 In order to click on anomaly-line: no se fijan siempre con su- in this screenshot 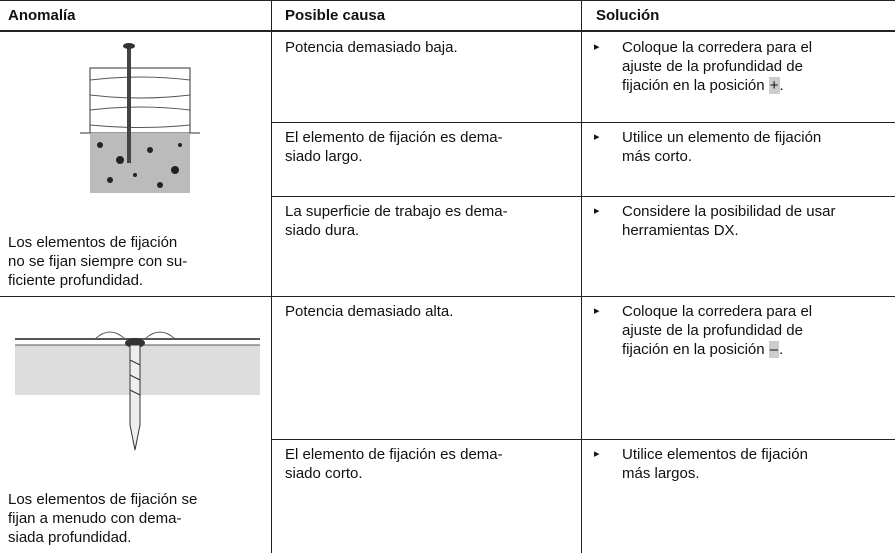, I will do `click(98, 261)`.